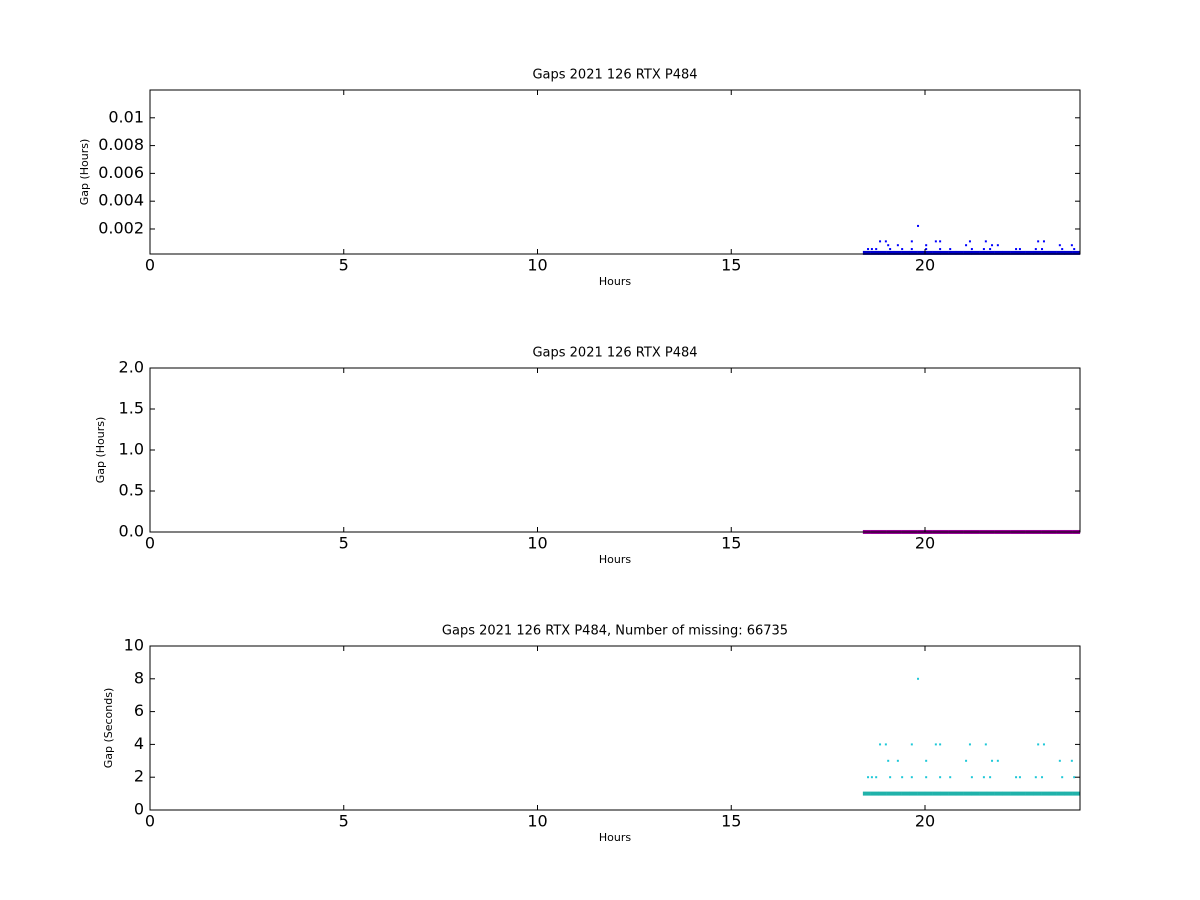  Describe the element at coordinates (139, 710) in the screenshot. I see `y-tick-label: 6` at that location.